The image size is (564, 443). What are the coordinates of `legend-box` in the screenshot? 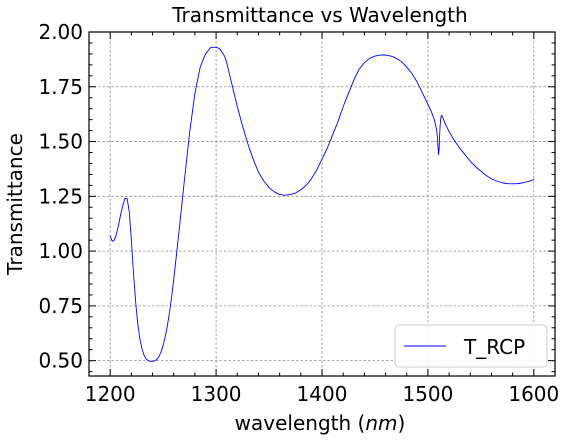 It's located at (471, 346).